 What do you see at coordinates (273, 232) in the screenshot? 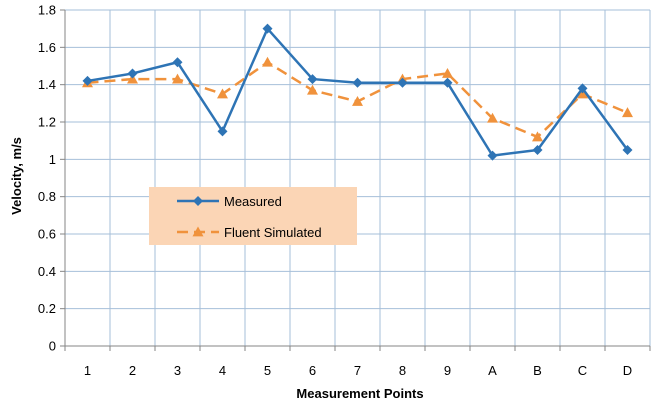
I see `legend-label-fluent-simulated: Fluent Simulated` at bounding box center [273, 232].